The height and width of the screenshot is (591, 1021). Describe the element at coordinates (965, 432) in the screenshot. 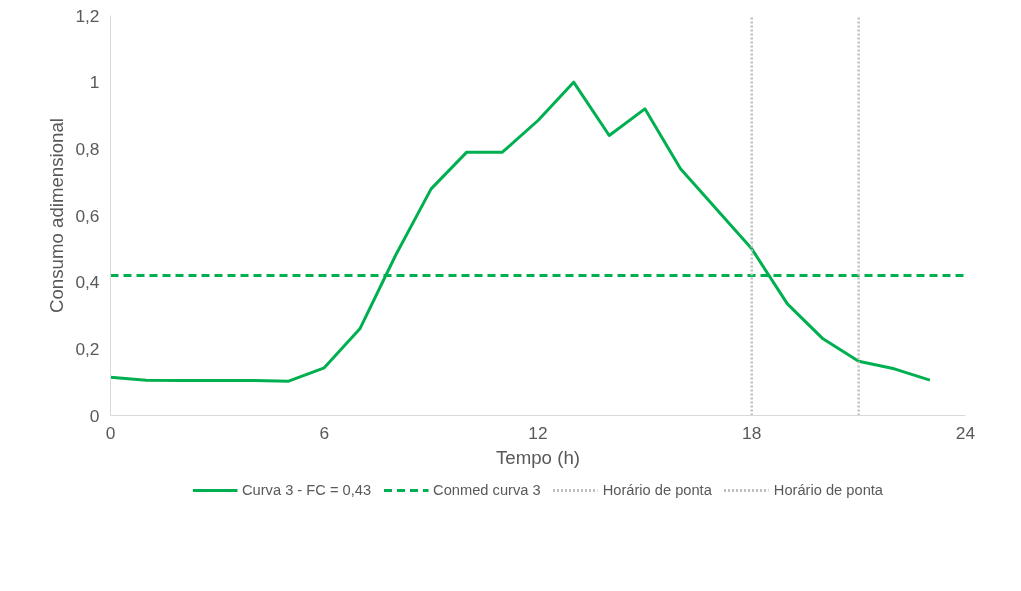

I see `x-tick-label: 24` at that location.